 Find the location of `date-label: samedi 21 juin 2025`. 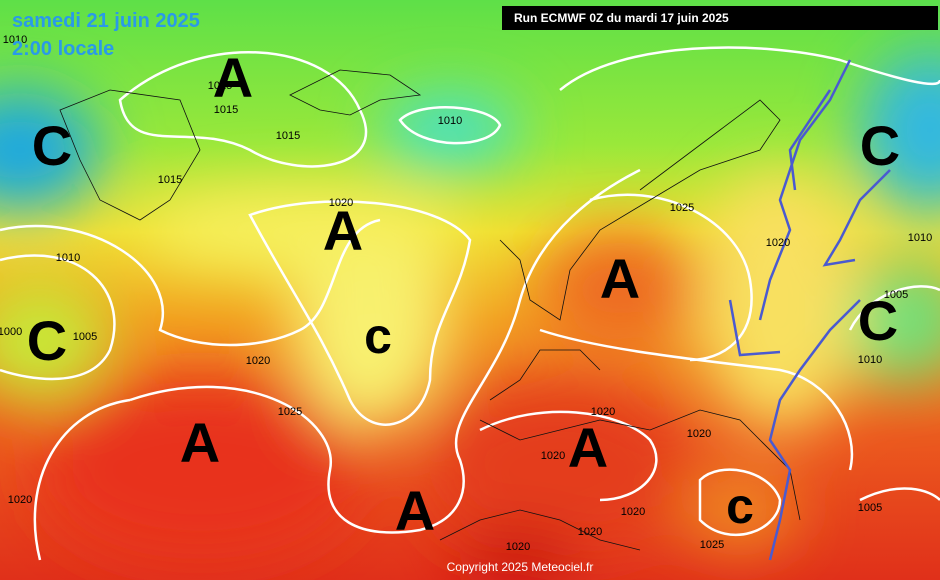

date-label: samedi 21 juin 2025 is located at coordinates (106, 21).